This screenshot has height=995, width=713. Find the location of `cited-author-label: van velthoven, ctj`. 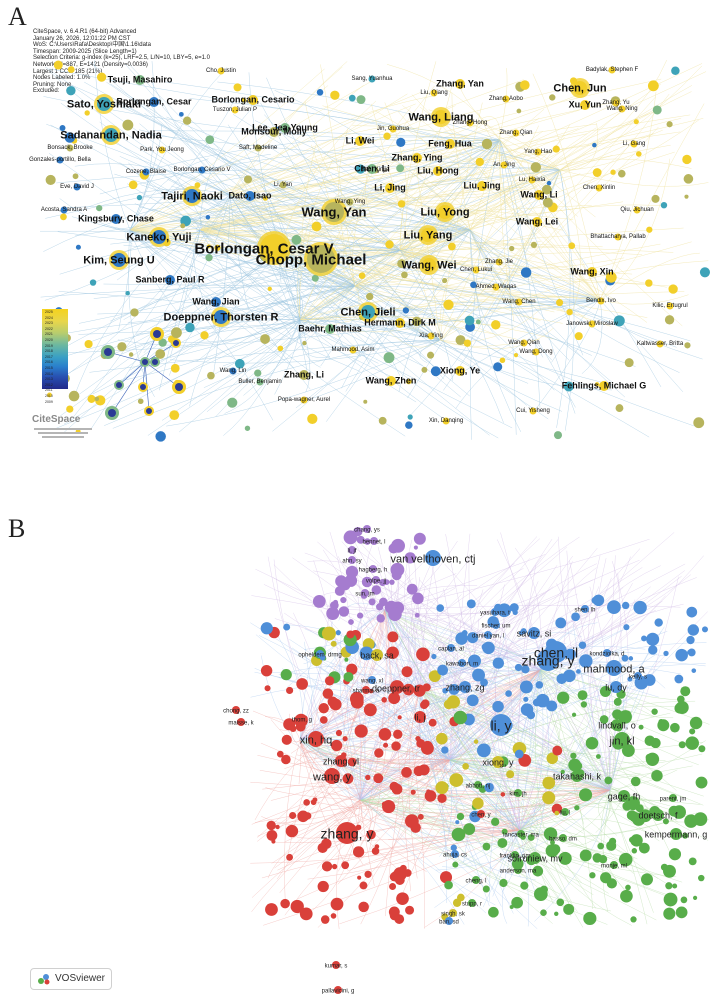

cited-author-label: van velthoven, ctj is located at coordinates (433, 559).